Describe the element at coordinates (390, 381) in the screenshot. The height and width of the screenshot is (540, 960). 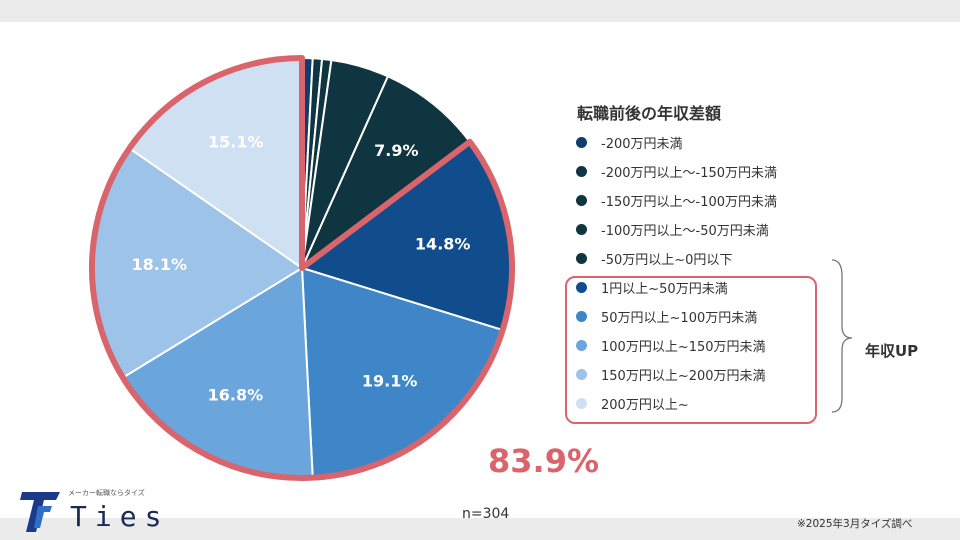
I see `slice-label-6: 19.1%` at that location.